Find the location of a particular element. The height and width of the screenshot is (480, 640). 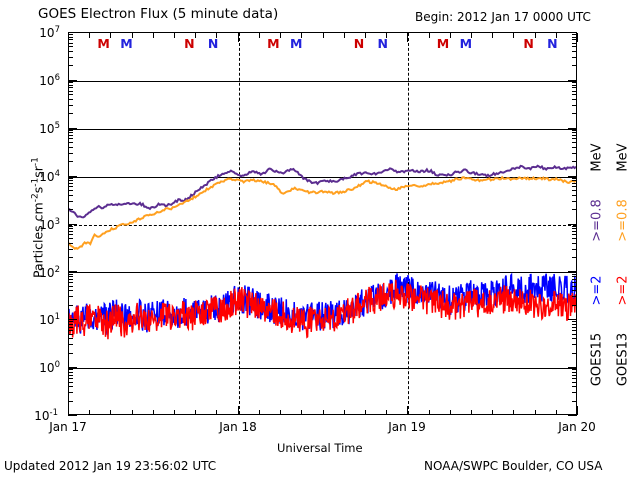

legend-goes13-unit: MeV is located at coordinates (623, 157).